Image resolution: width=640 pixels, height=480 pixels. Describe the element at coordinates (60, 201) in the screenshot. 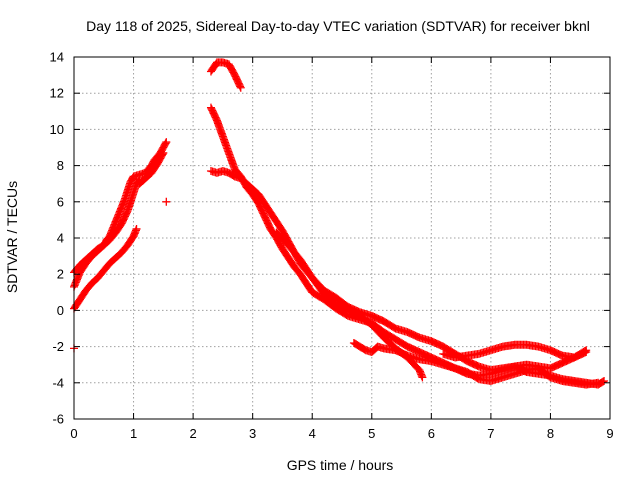

I see `y-tick-label: 6` at that location.